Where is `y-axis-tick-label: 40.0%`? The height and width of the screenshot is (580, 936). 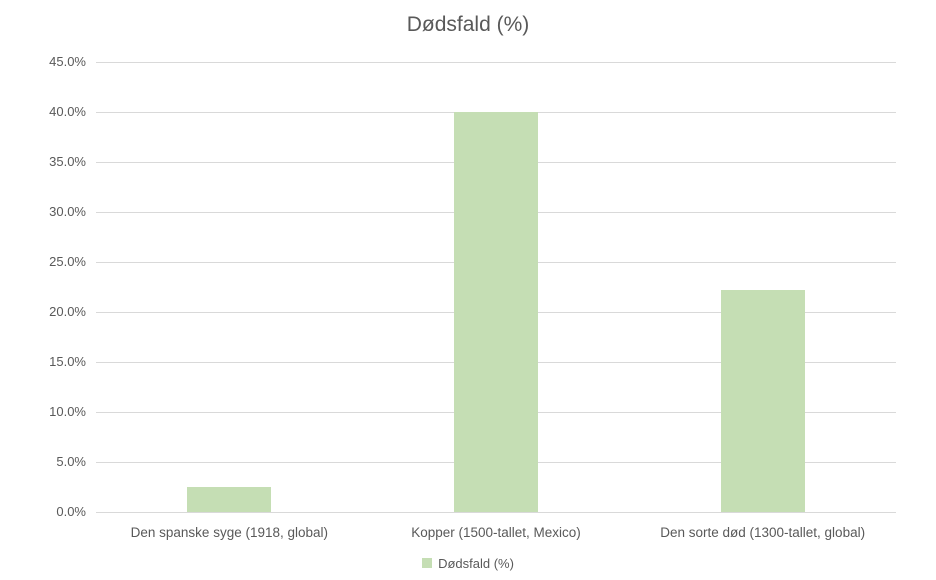 y-axis-tick-label: 40.0% is located at coordinates (67, 111).